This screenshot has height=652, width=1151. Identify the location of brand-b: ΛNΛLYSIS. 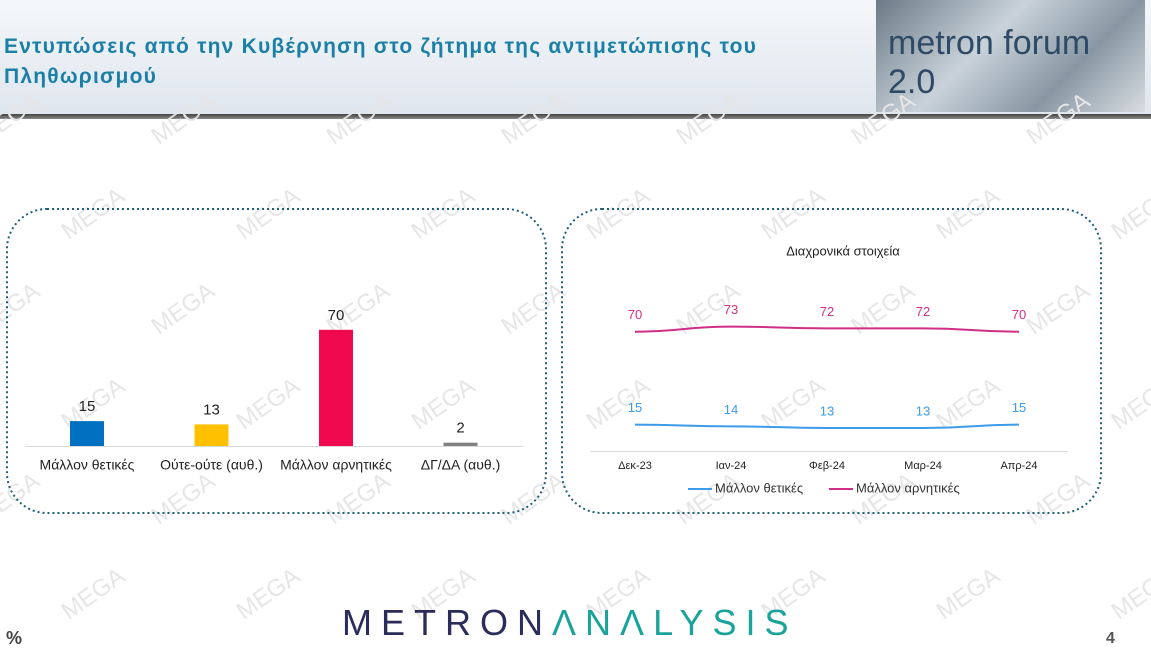
(675, 622).